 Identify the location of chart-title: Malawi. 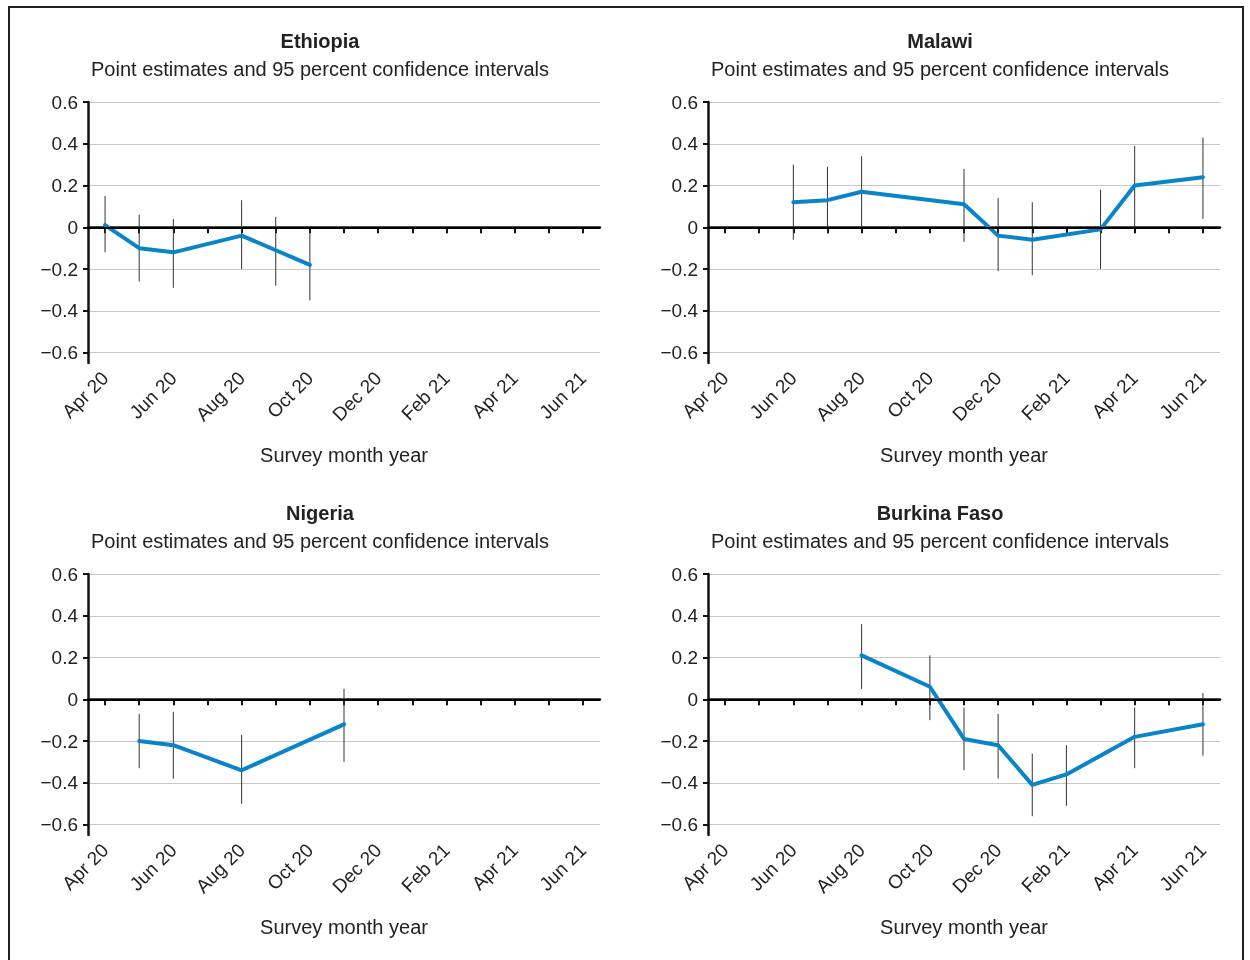
(940, 41).